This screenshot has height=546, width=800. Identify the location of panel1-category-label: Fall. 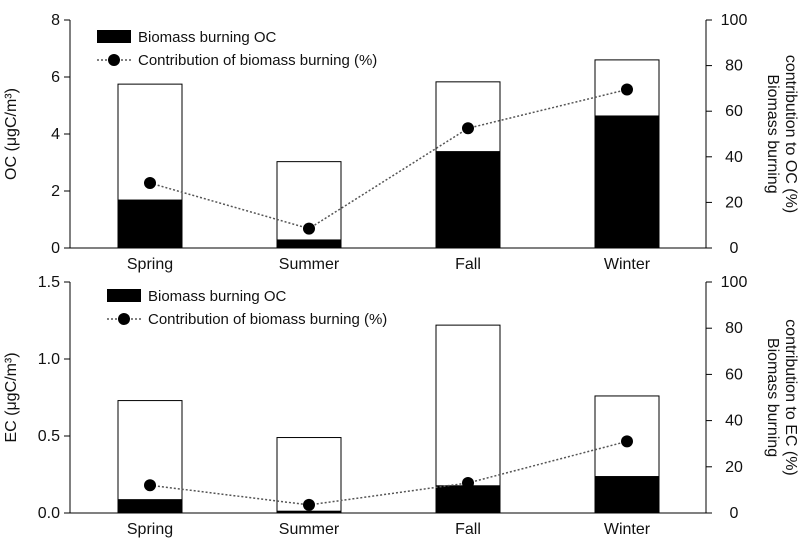
(468, 264).